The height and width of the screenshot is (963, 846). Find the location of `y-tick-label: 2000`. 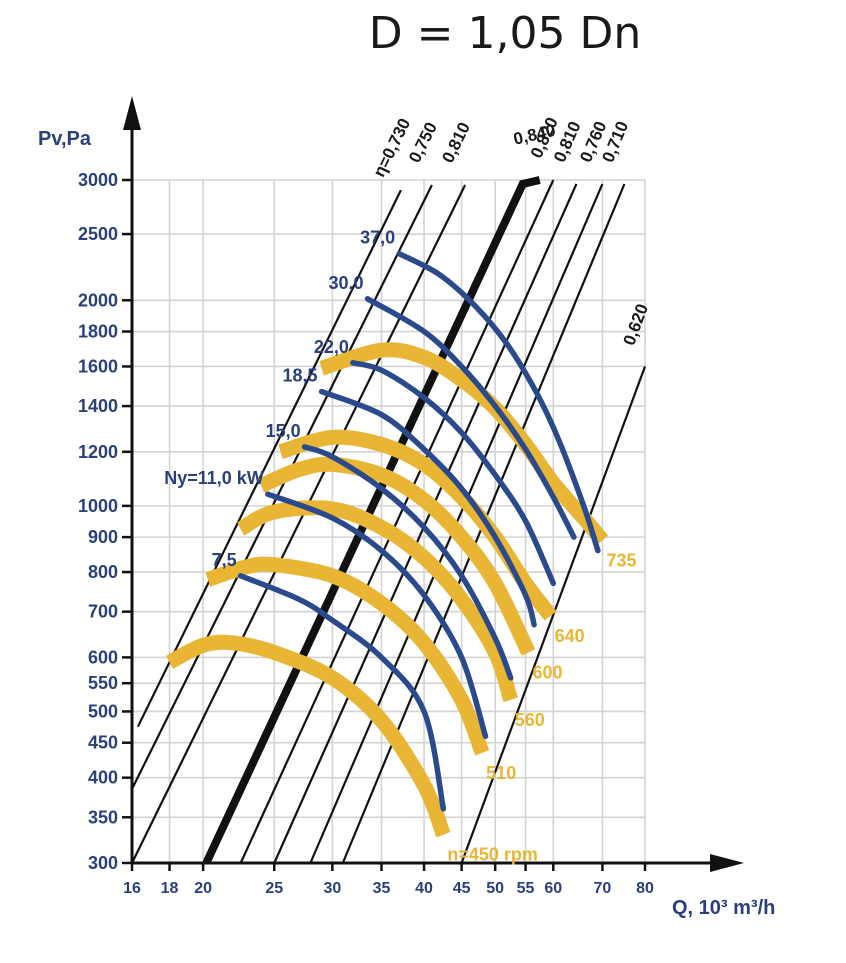

y-tick-label: 2000 is located at coordinates (98, 300).